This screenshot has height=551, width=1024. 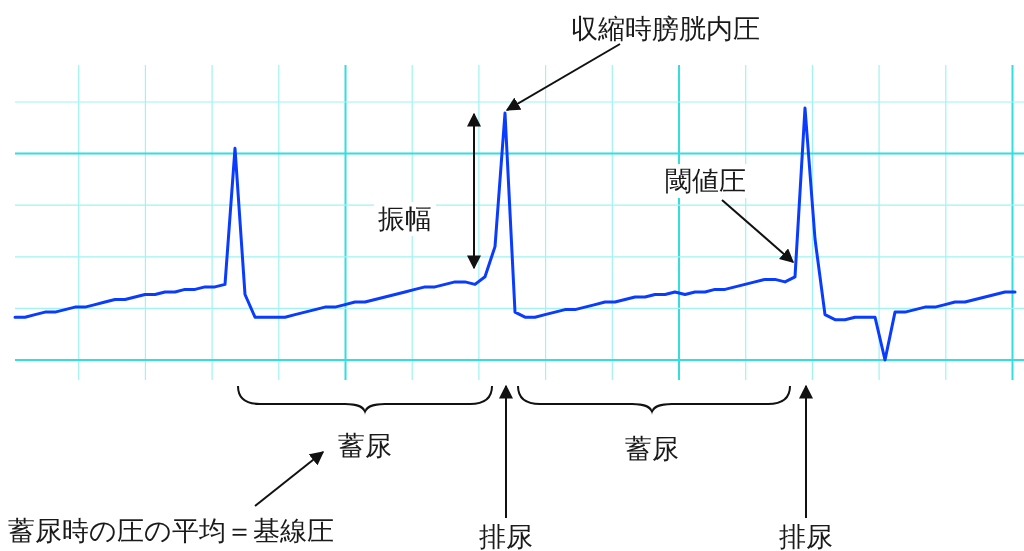 I want to click on annotation: 閾値圧, so click(x=705, y=181).